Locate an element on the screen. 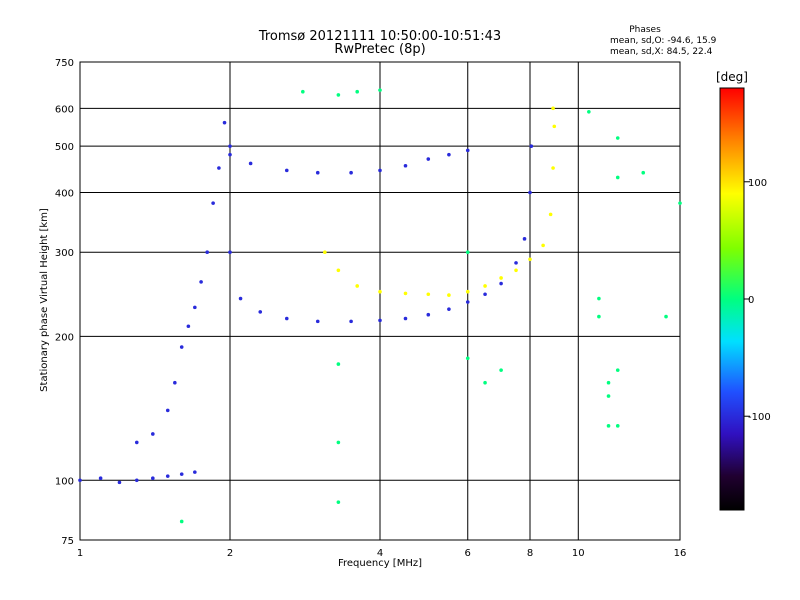  colorbar: [deg] 100 0 -100 is located at coordinates (743, 290).